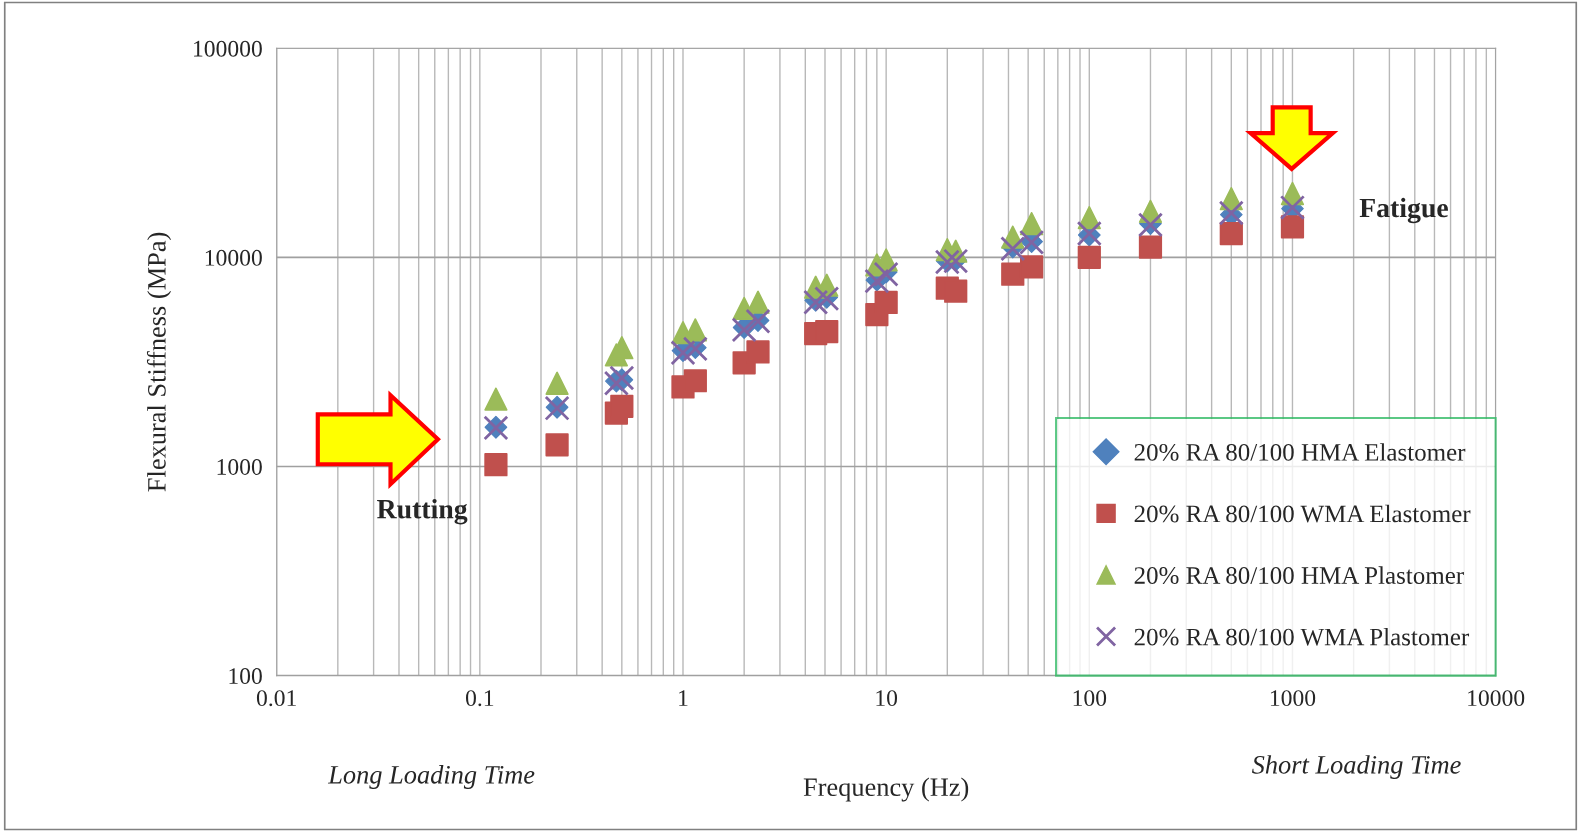  I want to click on legend-label: 20% RA 80/100 WMA Elastomer, so click(1302, 513).